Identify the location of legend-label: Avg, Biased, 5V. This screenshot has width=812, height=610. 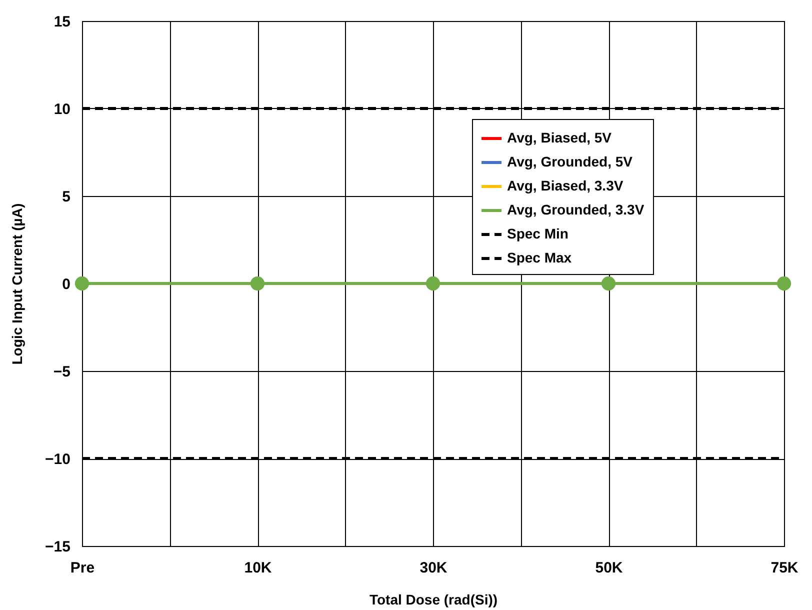
(559, 138).